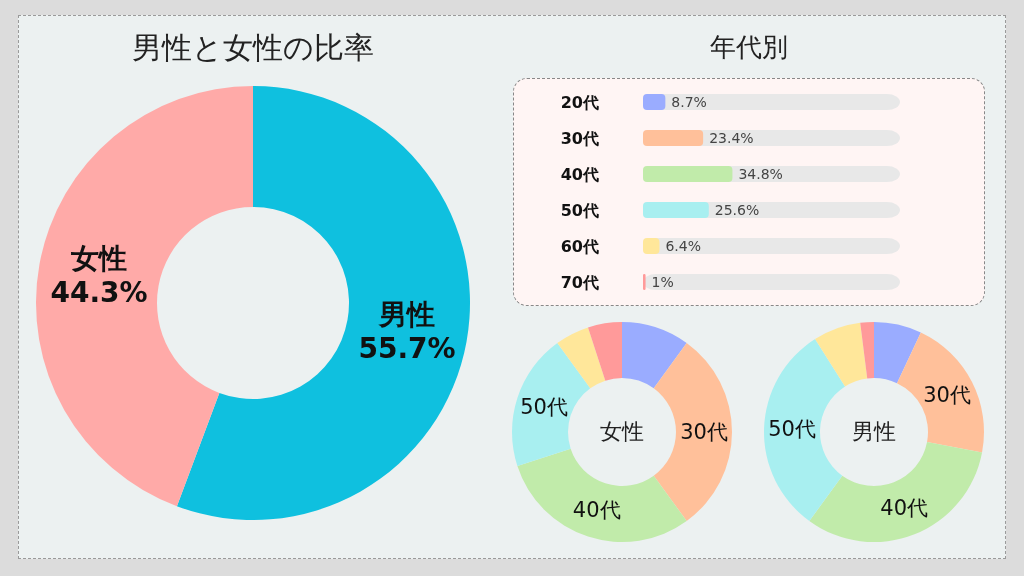 The height and width of the screenshot is (576, 1024). I want to click on text: 男性, so click(874, 431).